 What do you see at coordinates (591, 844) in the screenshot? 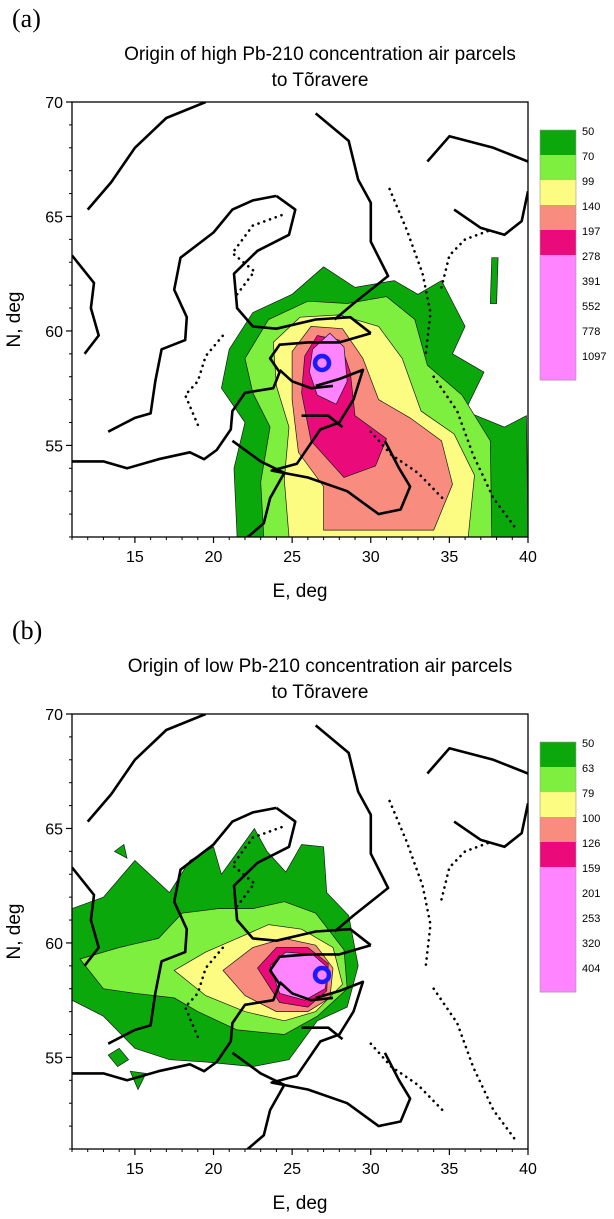
I see `colorbar-level-label: 126` at bounding box center [591, 844].